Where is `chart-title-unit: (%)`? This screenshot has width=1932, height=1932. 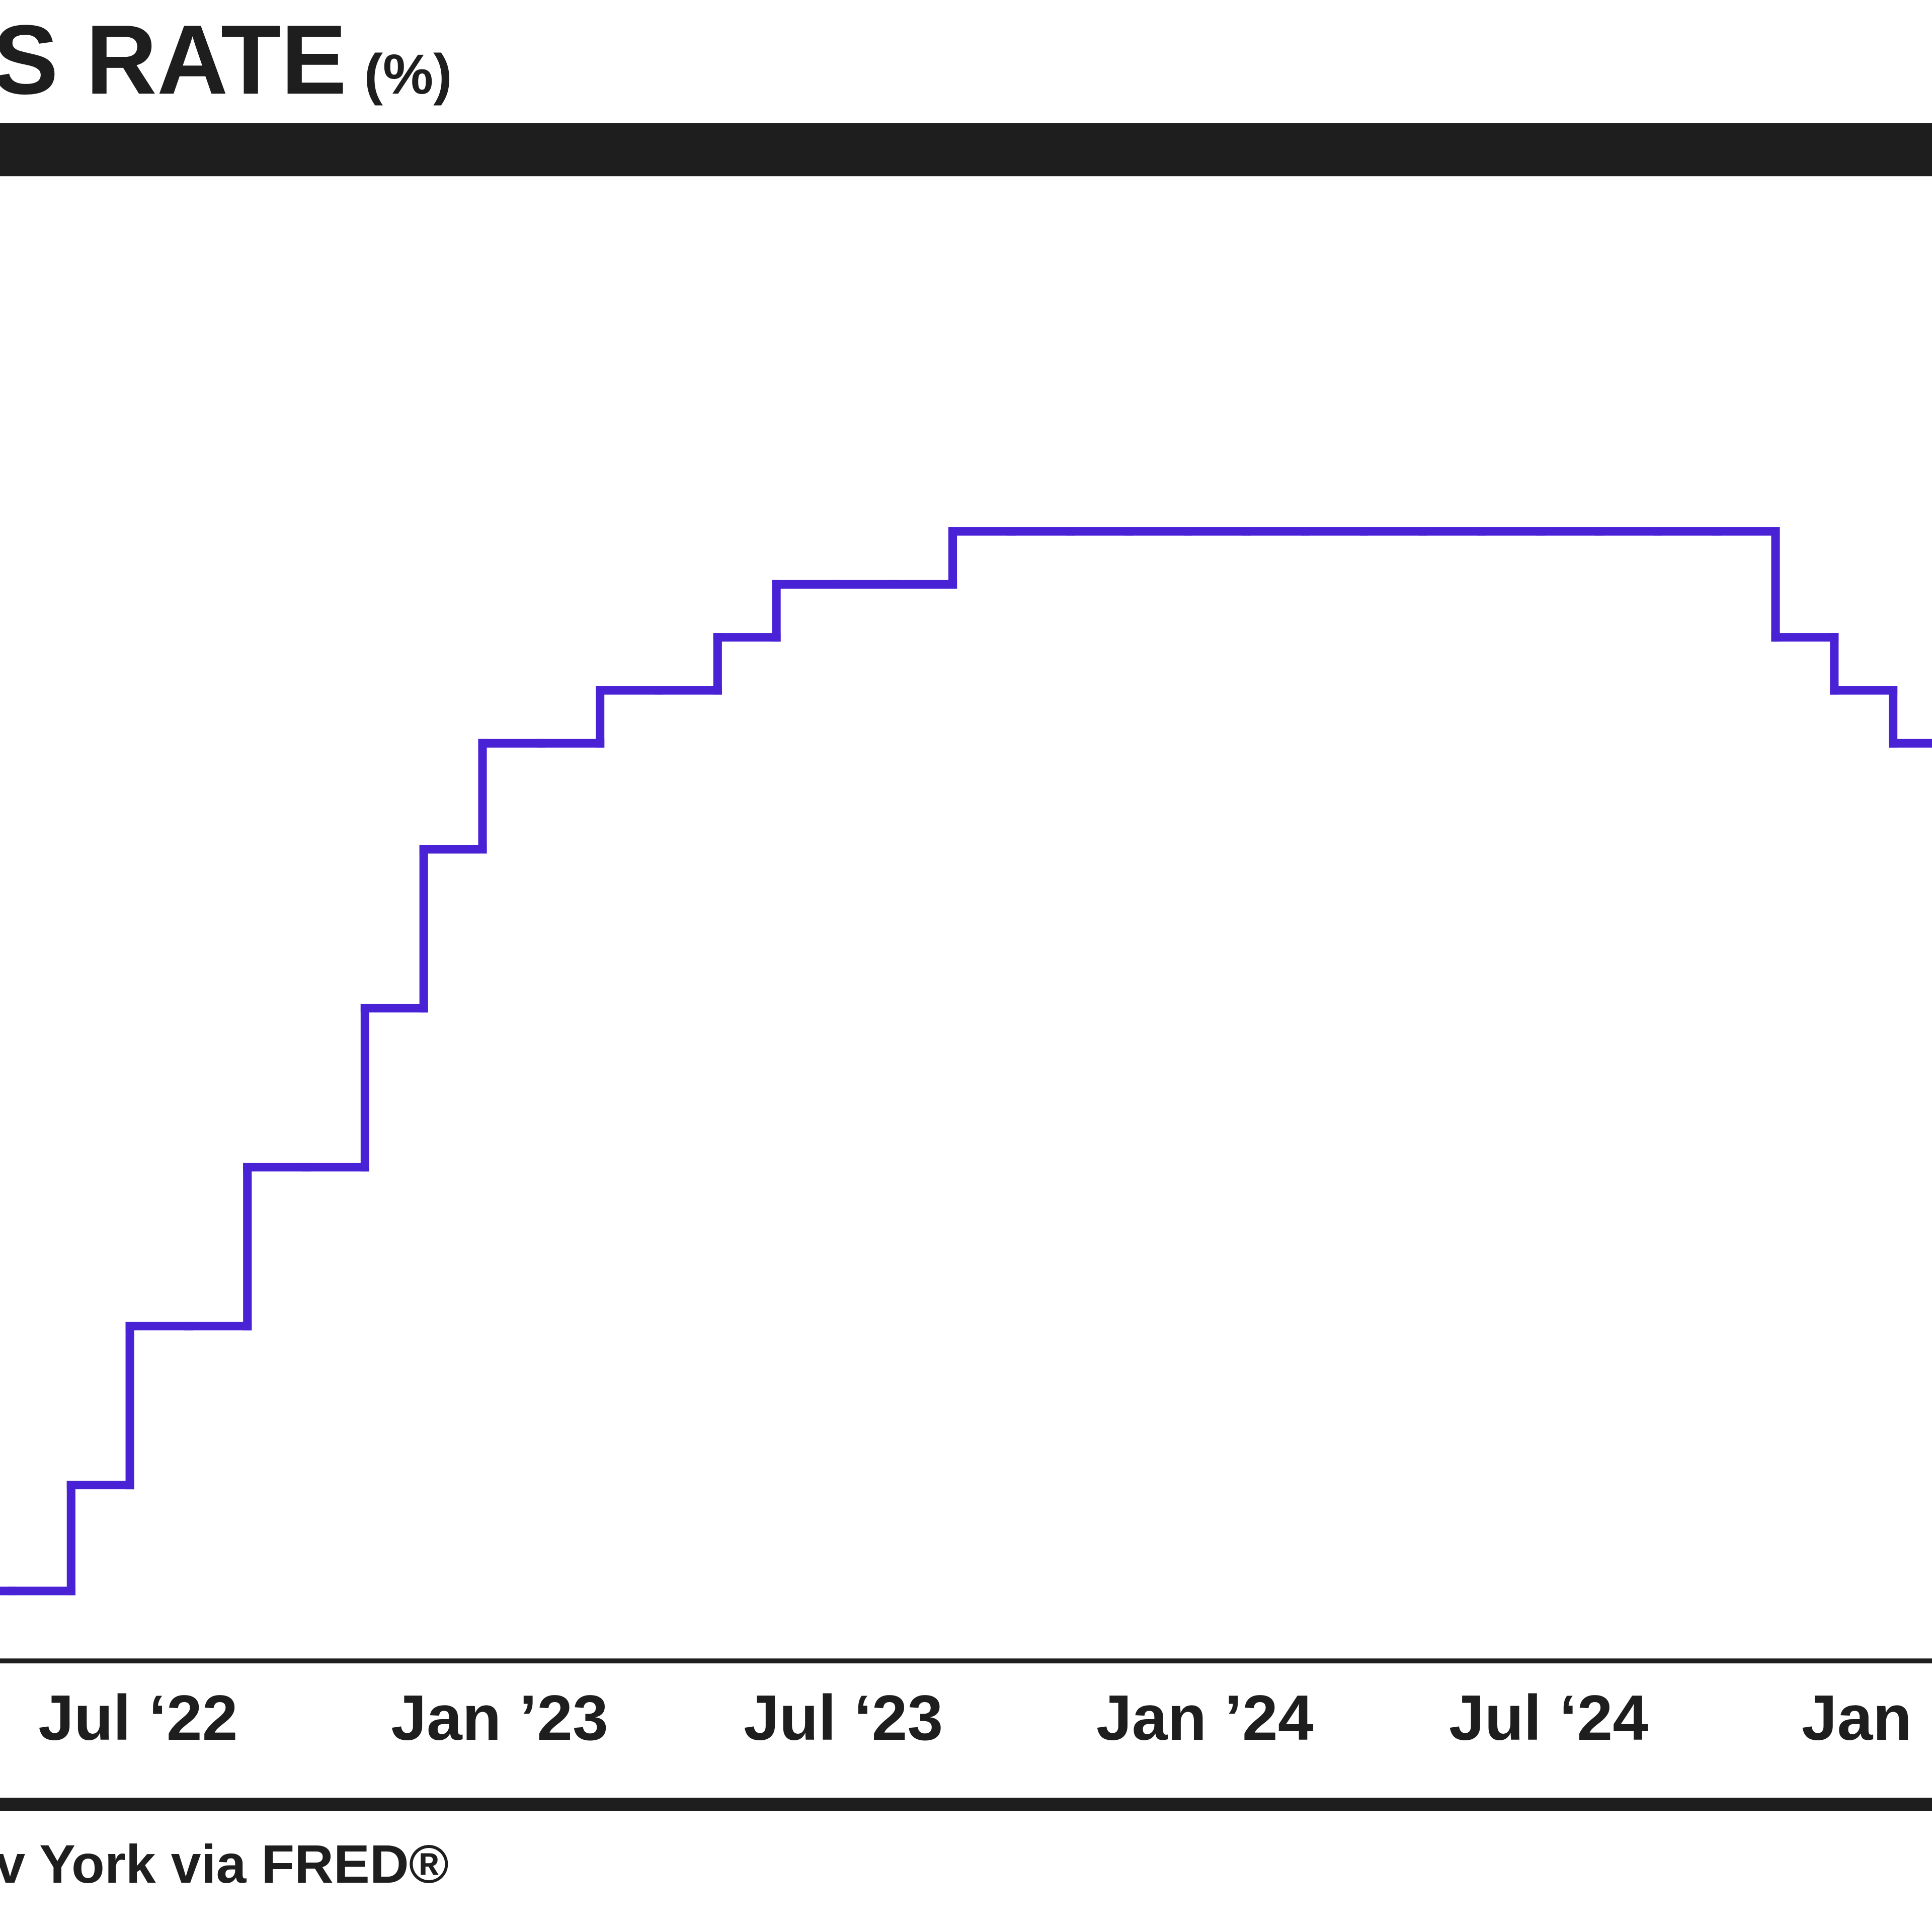
chart-title-unit: (%) is located at coordinates (408, 74).